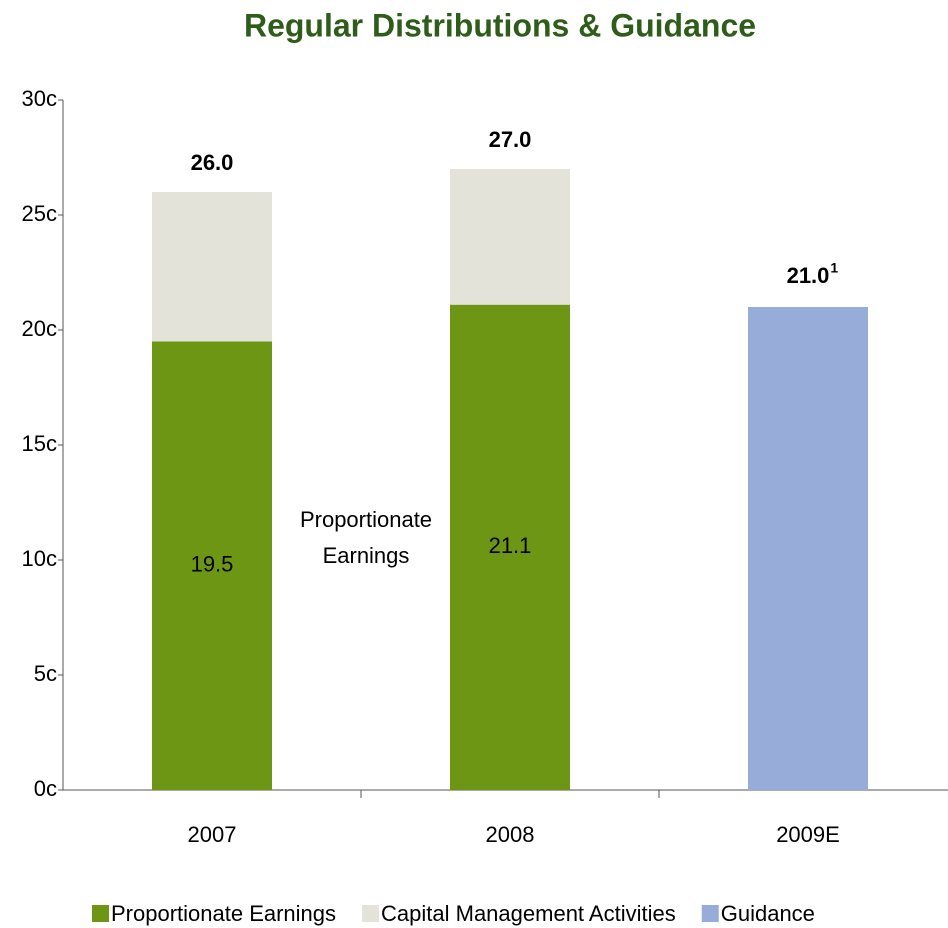 This screenshot has height=928, width=948. Describe the element at coordinates (39, 443) in the screenshot. I see `y-tick-label: 15c` at that location.